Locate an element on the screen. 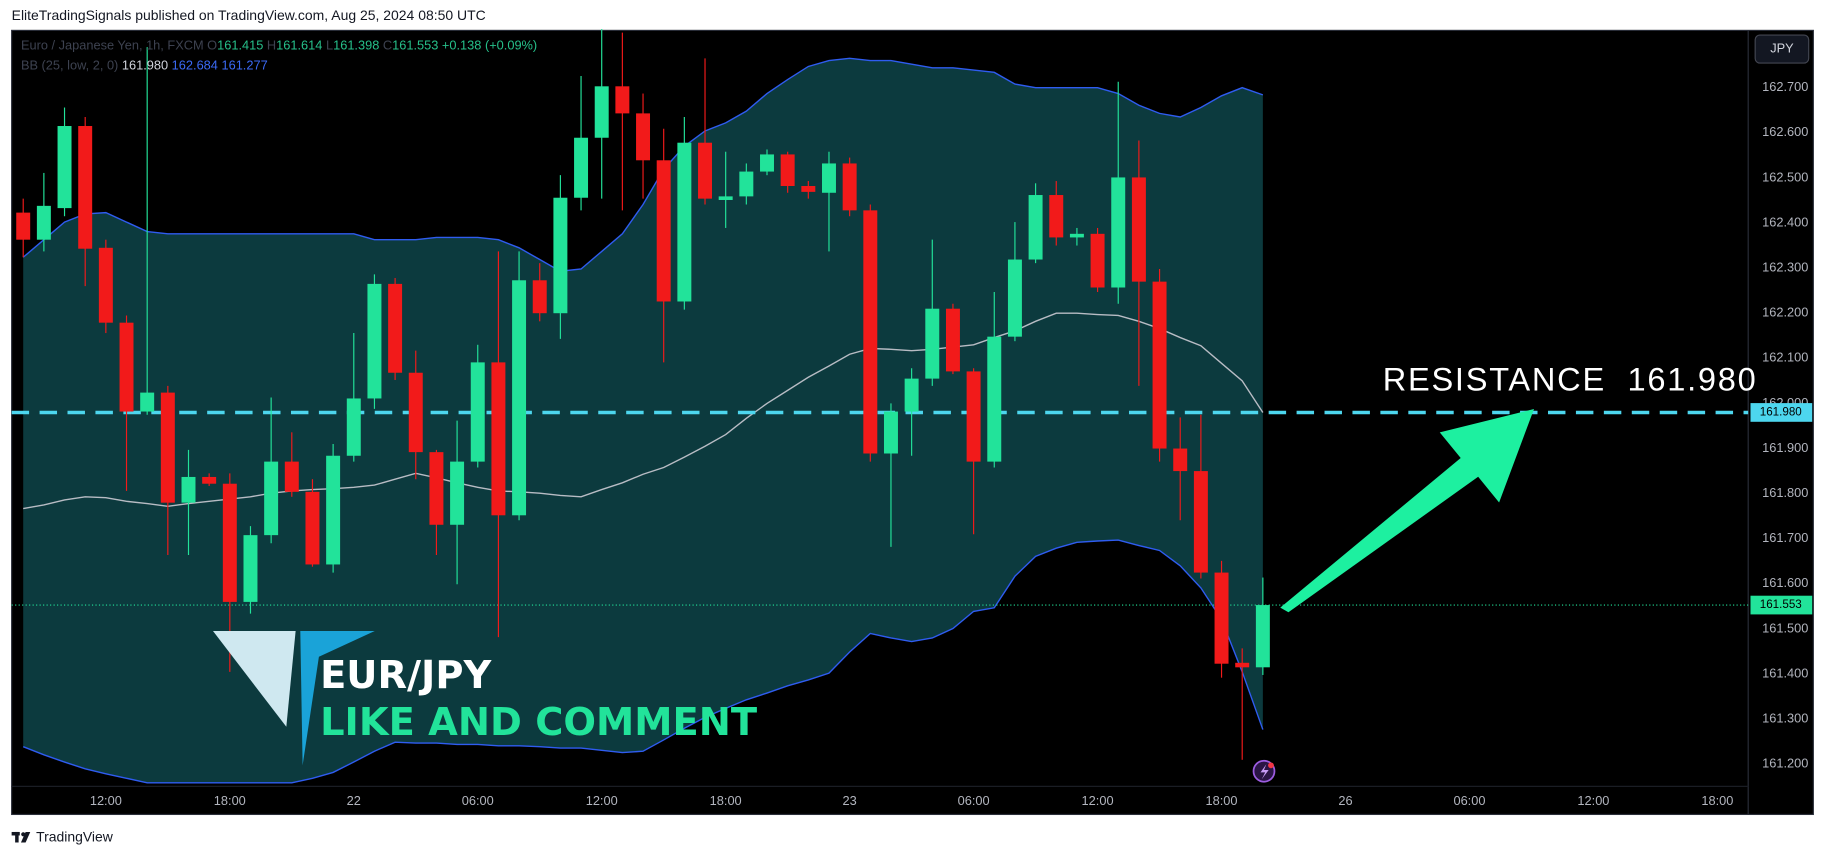  logo-left is located at coordinates (254, 678).